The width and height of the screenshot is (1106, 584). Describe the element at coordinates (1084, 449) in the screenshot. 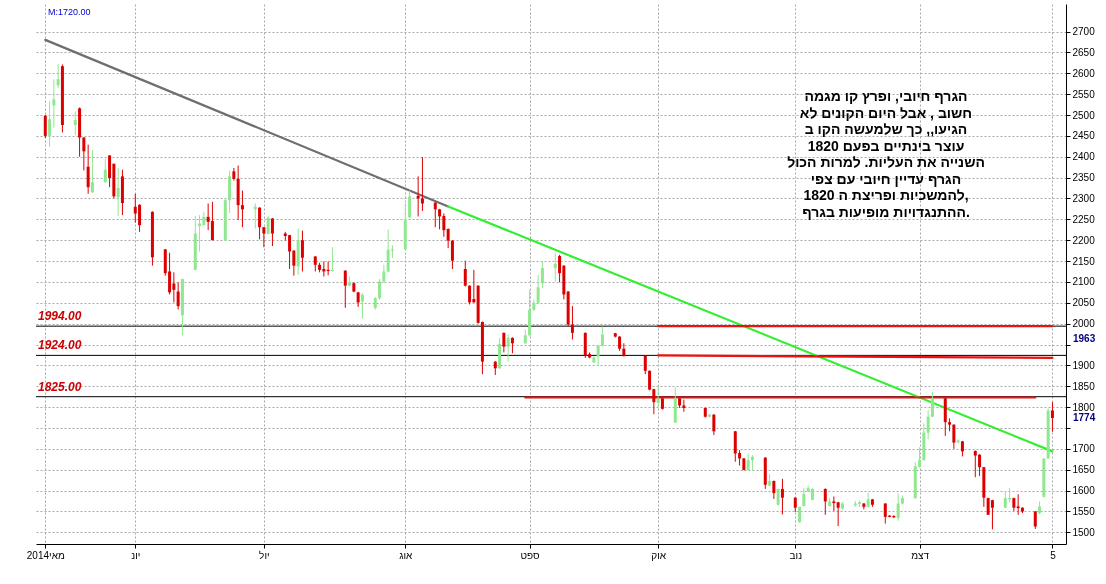

I see `y-tick-label: 1700` at that location.